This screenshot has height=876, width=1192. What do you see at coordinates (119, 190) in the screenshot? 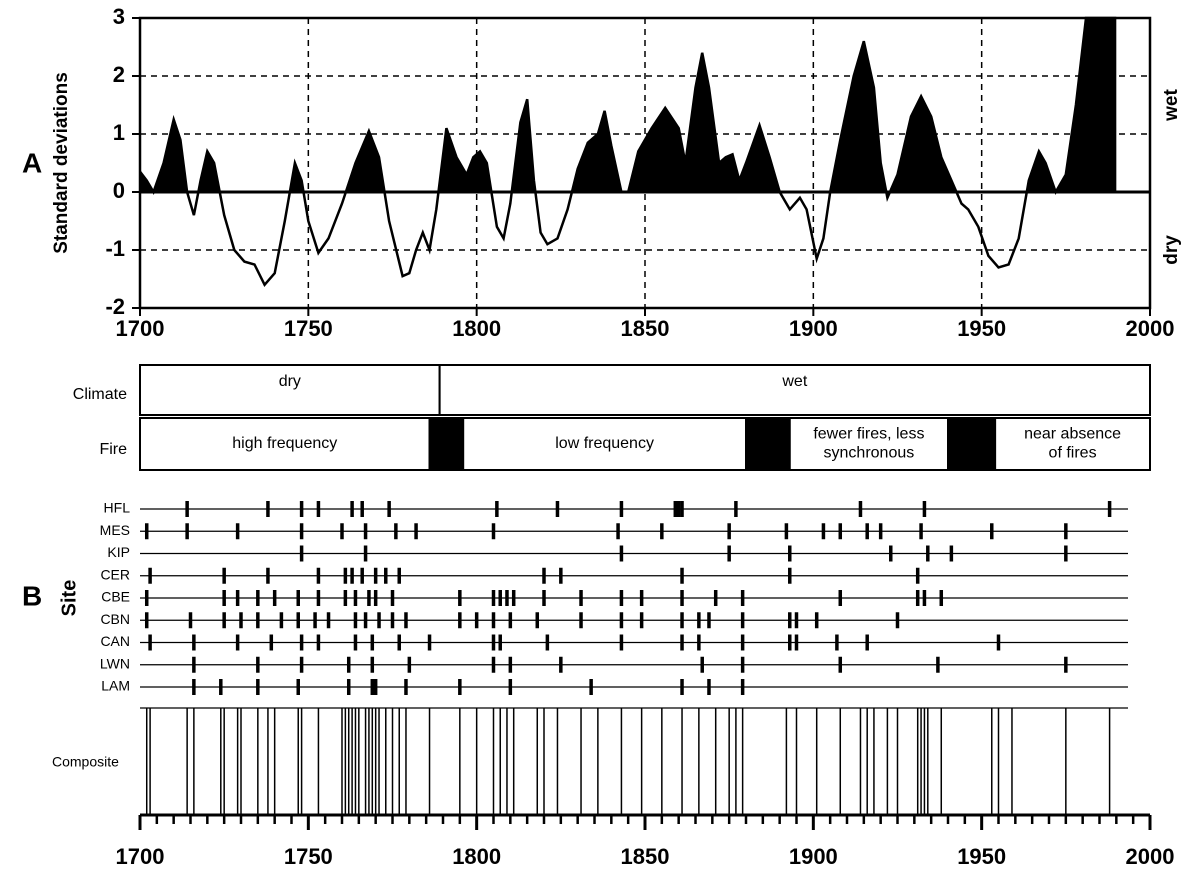
I see `y-tick-label: 0` at bounding box center [119, 190].